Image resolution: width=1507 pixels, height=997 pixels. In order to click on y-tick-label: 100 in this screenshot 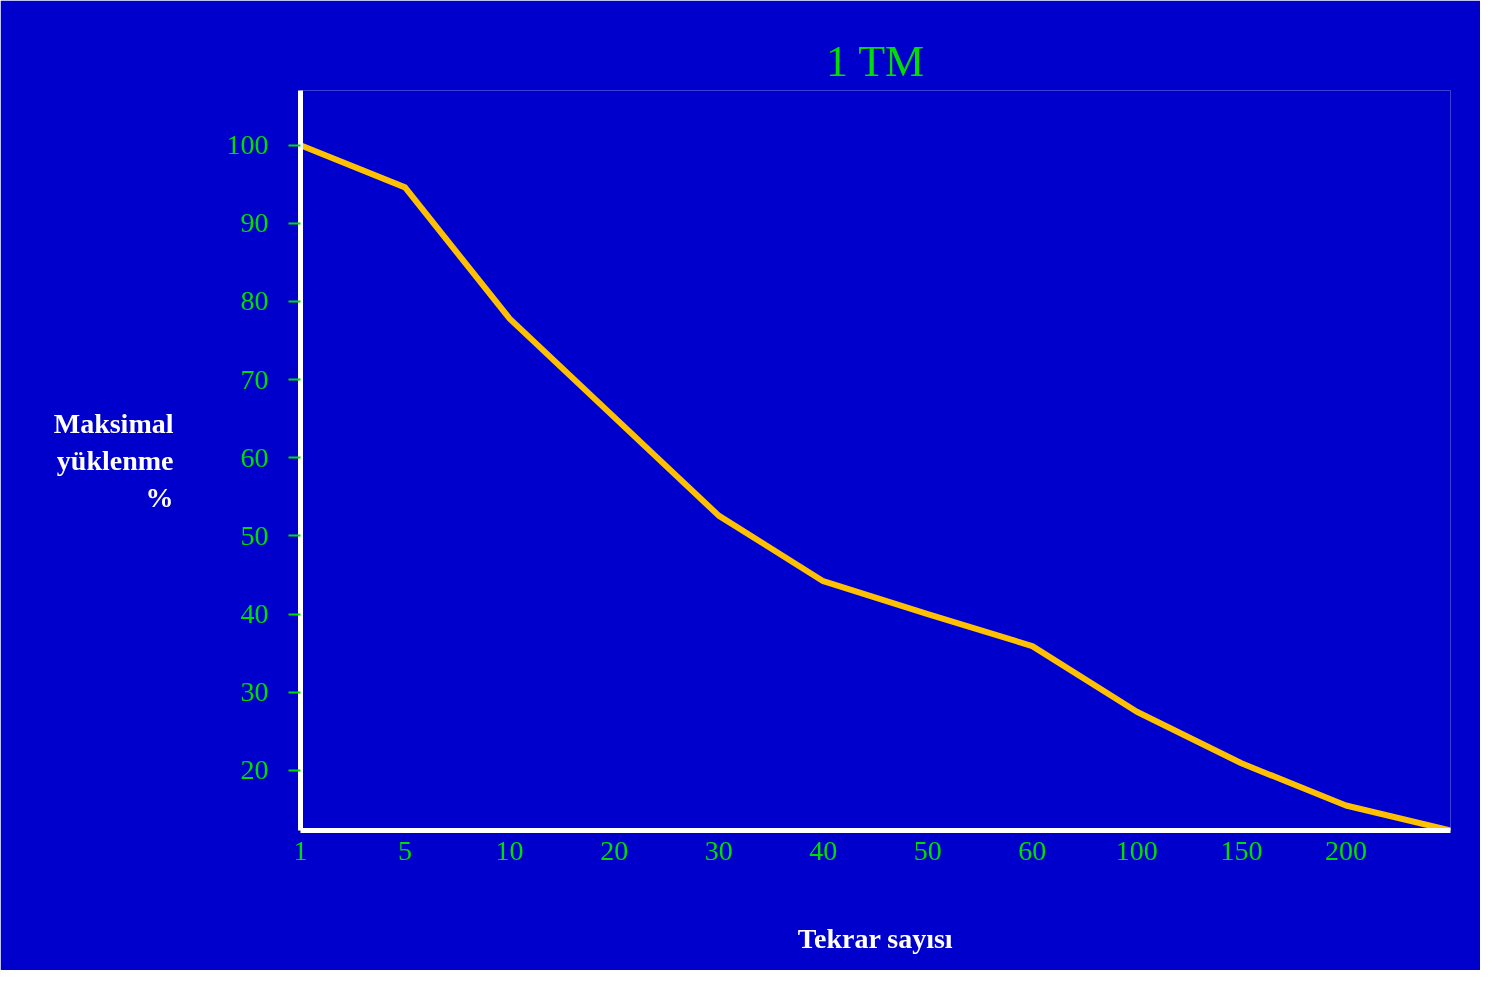, I will do `click(247, 145)`.